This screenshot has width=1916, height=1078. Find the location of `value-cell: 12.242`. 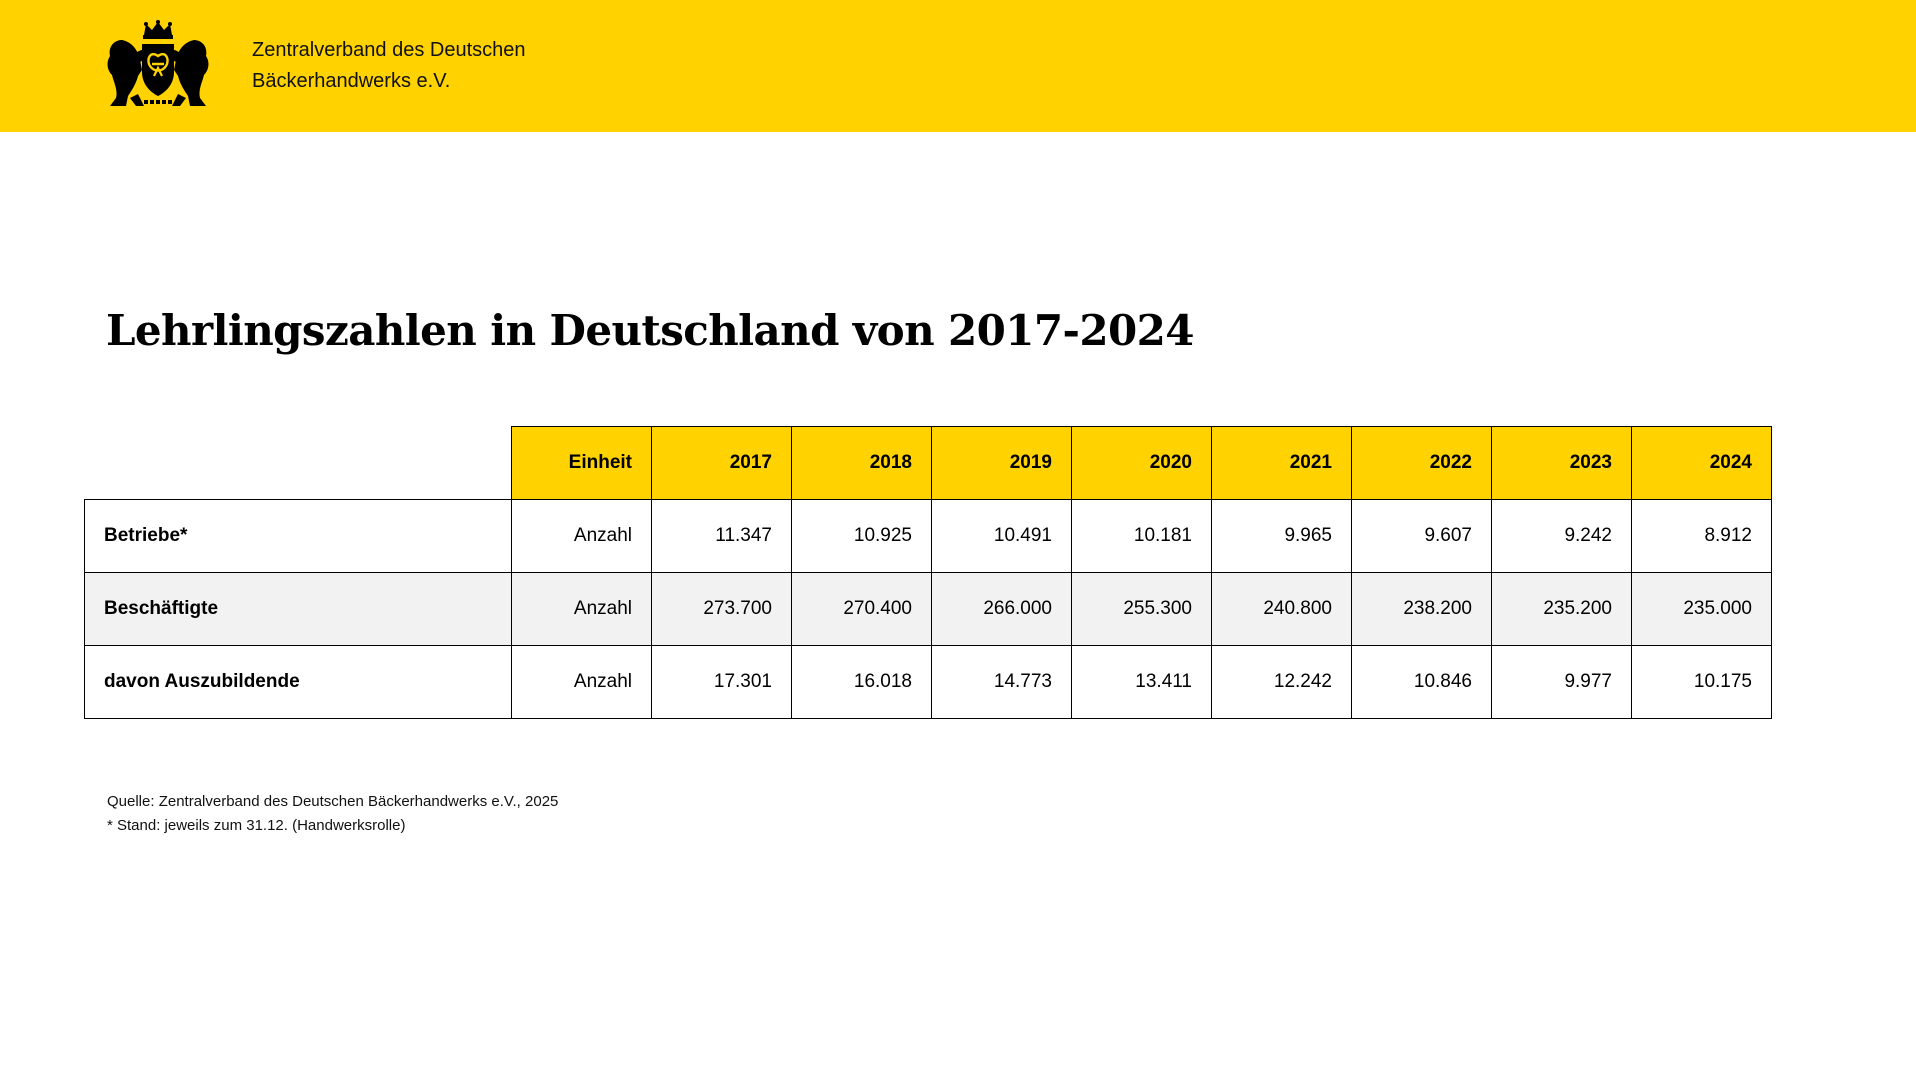

value-cell: 12.242 is located at coordinates (1281, 682).